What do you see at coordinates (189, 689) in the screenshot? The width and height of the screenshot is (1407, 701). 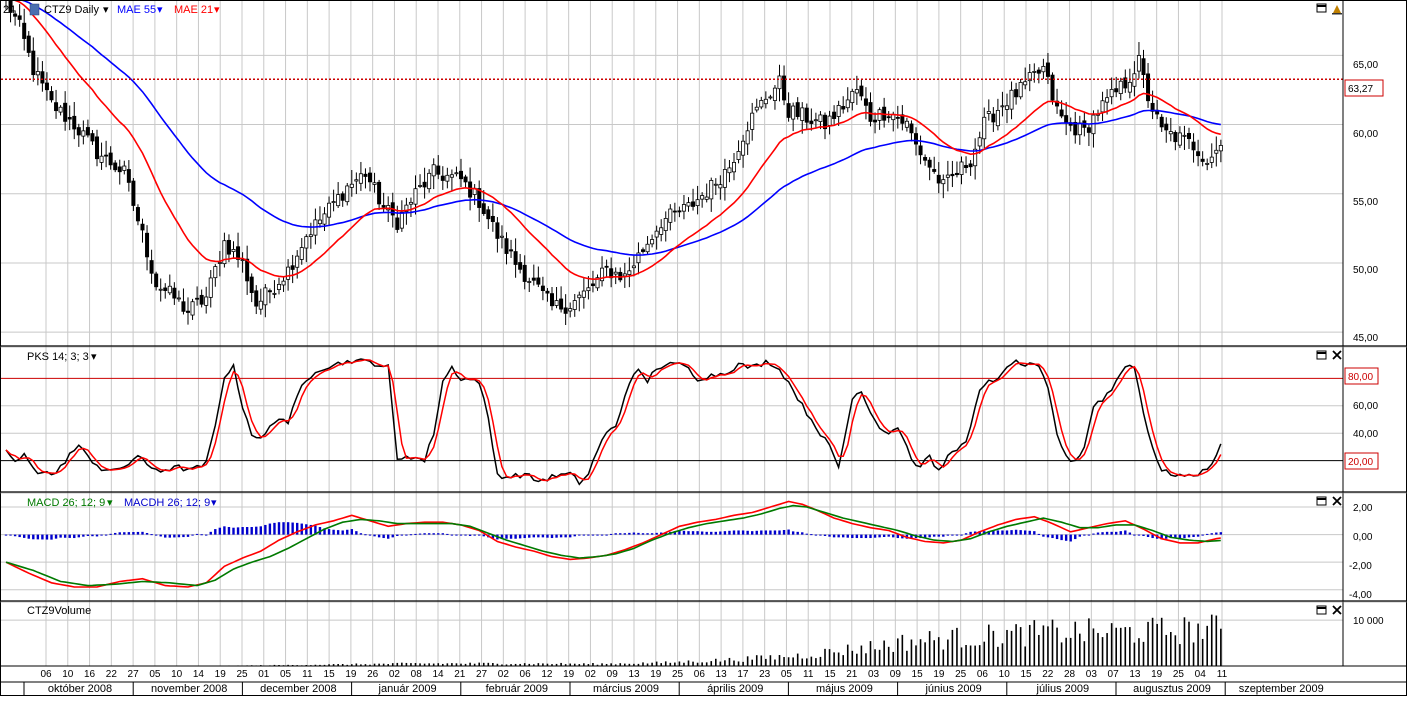 I see `x-month-label: november 2008` at bounding box center [189, 689].